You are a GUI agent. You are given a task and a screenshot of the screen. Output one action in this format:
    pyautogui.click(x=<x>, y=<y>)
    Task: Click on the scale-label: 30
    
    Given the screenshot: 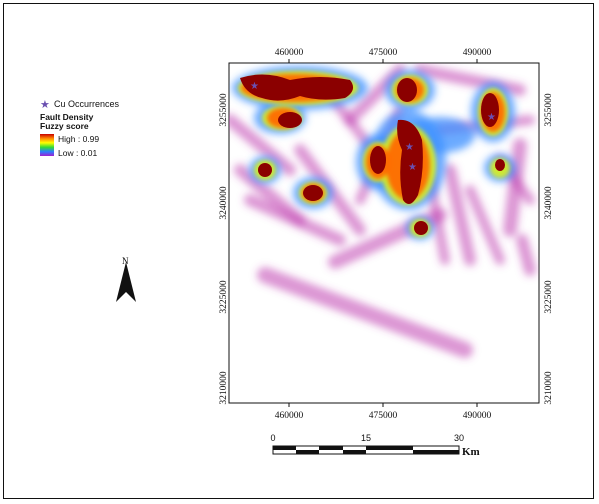 What is the action you would take?
    pyautogui.click(x=459, y=438)
    